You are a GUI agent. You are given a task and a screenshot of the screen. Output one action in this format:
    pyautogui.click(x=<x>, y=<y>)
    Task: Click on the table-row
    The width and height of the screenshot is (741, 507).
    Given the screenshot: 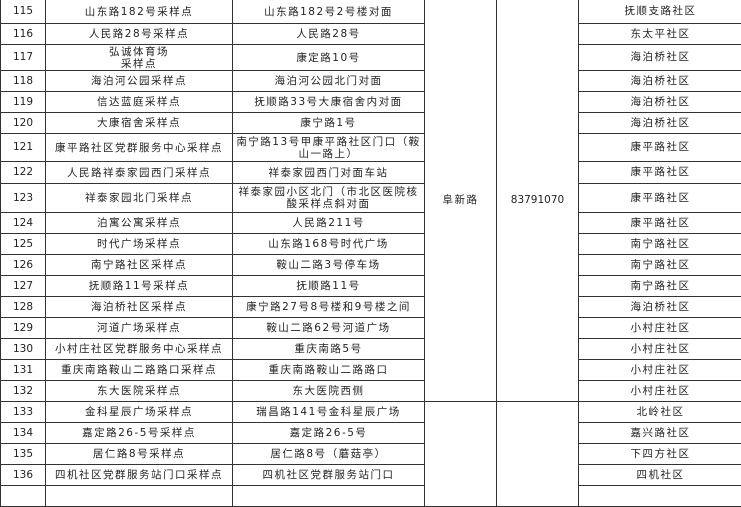 What is the action you would take?
    pyautogui.click(x=371, y=496)
    